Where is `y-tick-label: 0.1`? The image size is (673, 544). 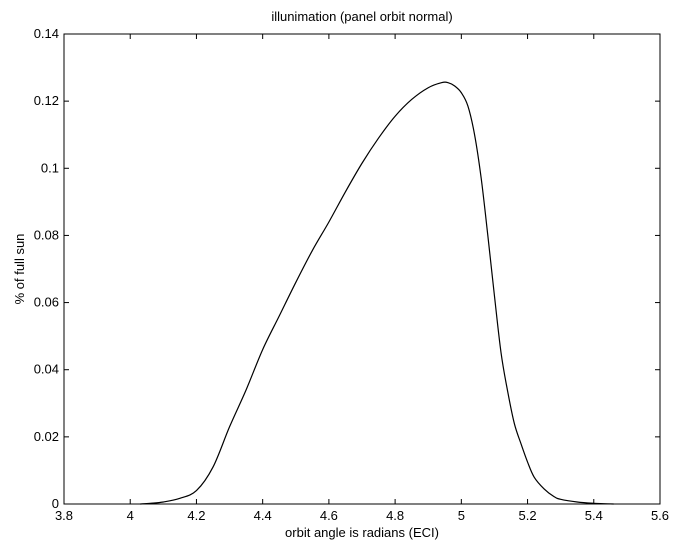
y-tick-label: 0.1 is located at coordinates (50, 167).